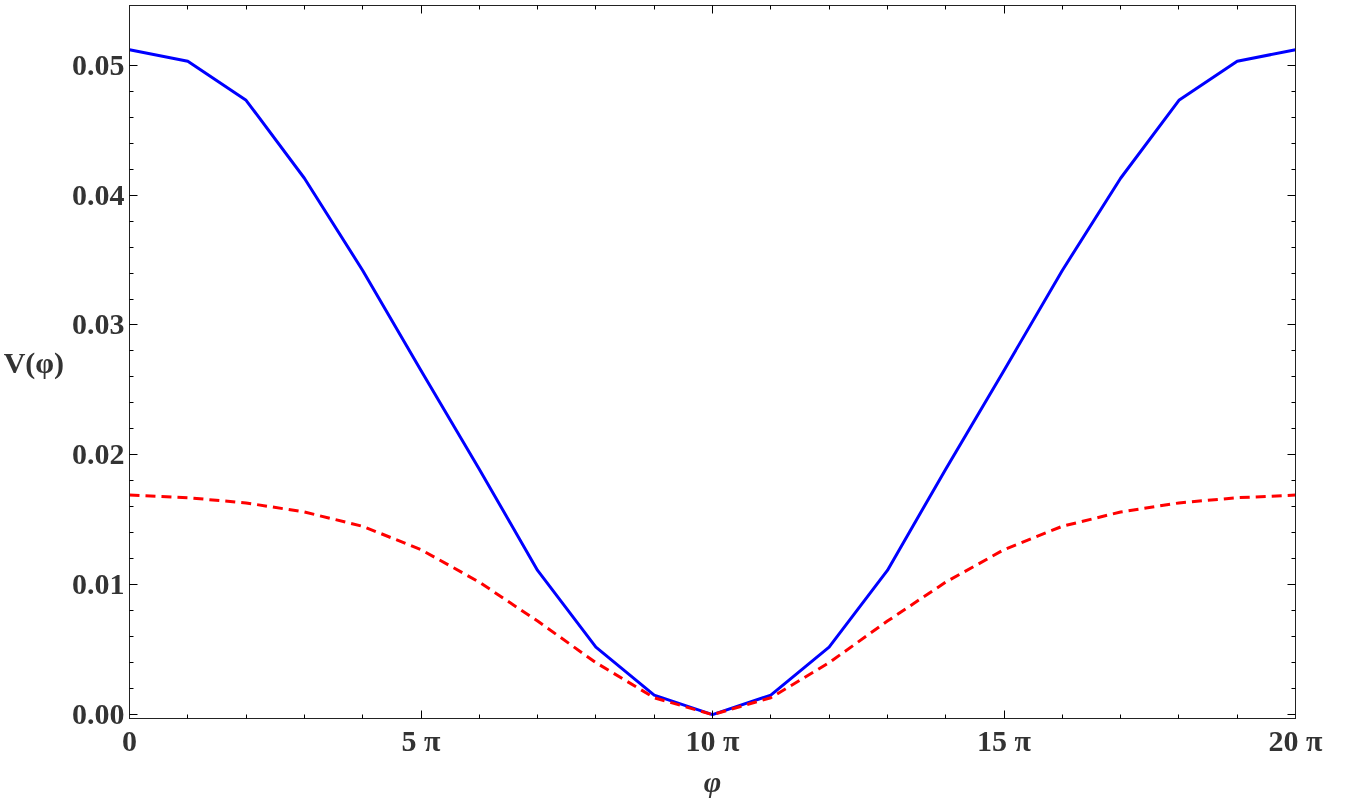 The width and height of the screenshot is (1355, 811). What do you see at coordinates (712, 781) in the screenshot?
I see `x-axis-title: φ` at bounding box center [712, 781].